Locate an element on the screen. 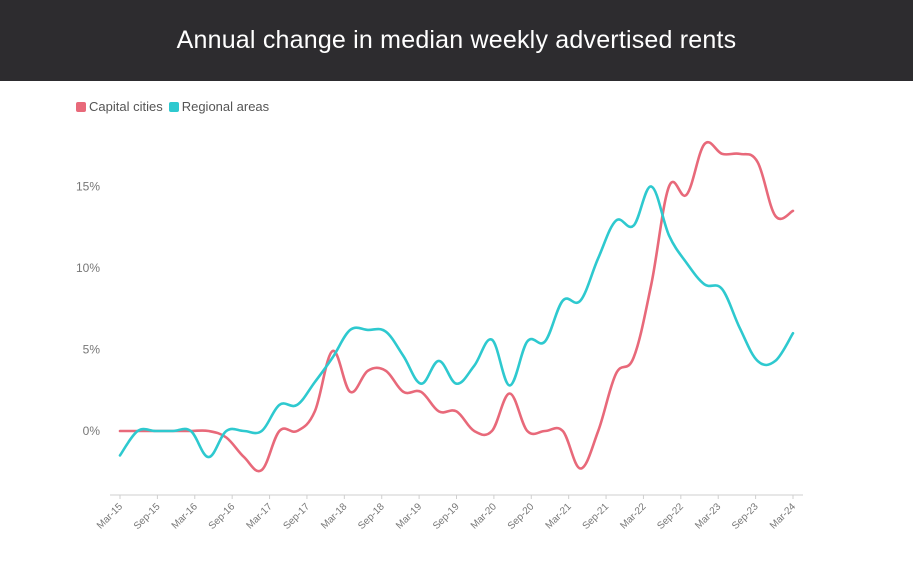 This screenshot has width=913, height=561. x-tick-label: Mar-17 is located at coordinates (259, 516).